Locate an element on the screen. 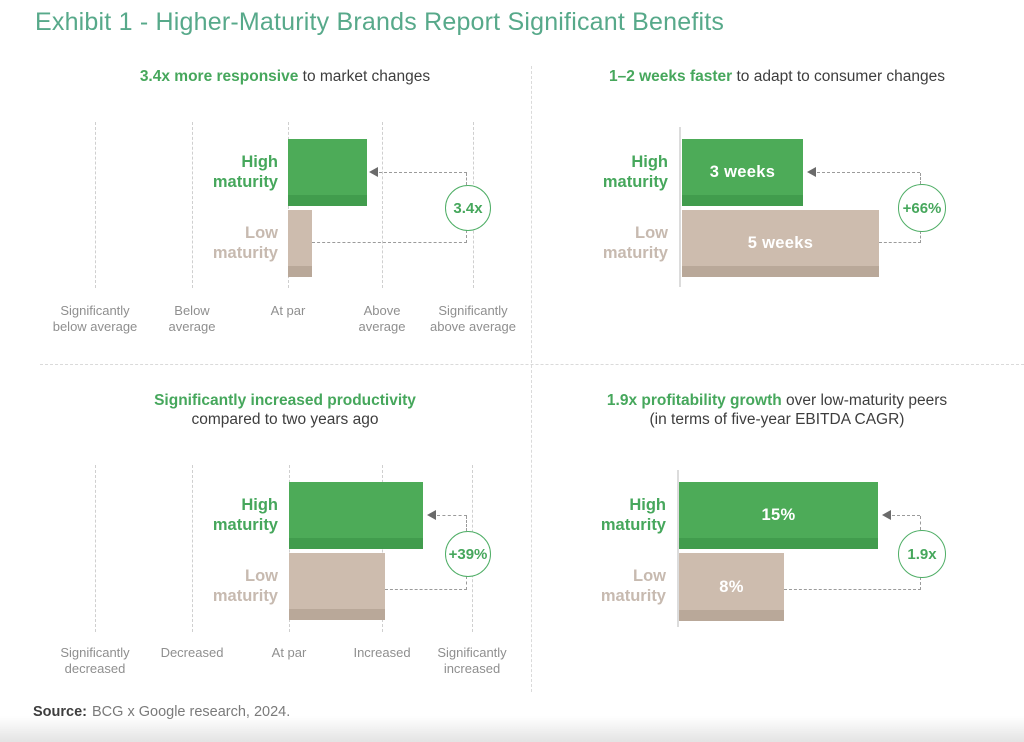 The height and width of the screenshot is (742, 1024). bottom-fade-strip is located at coordinates (512, 729).